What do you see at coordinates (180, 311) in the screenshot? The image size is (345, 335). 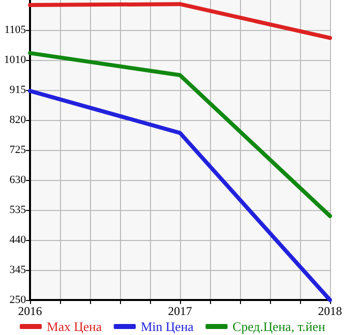 I see `x-tick-label: 2017` at bounding box center [180, 311].